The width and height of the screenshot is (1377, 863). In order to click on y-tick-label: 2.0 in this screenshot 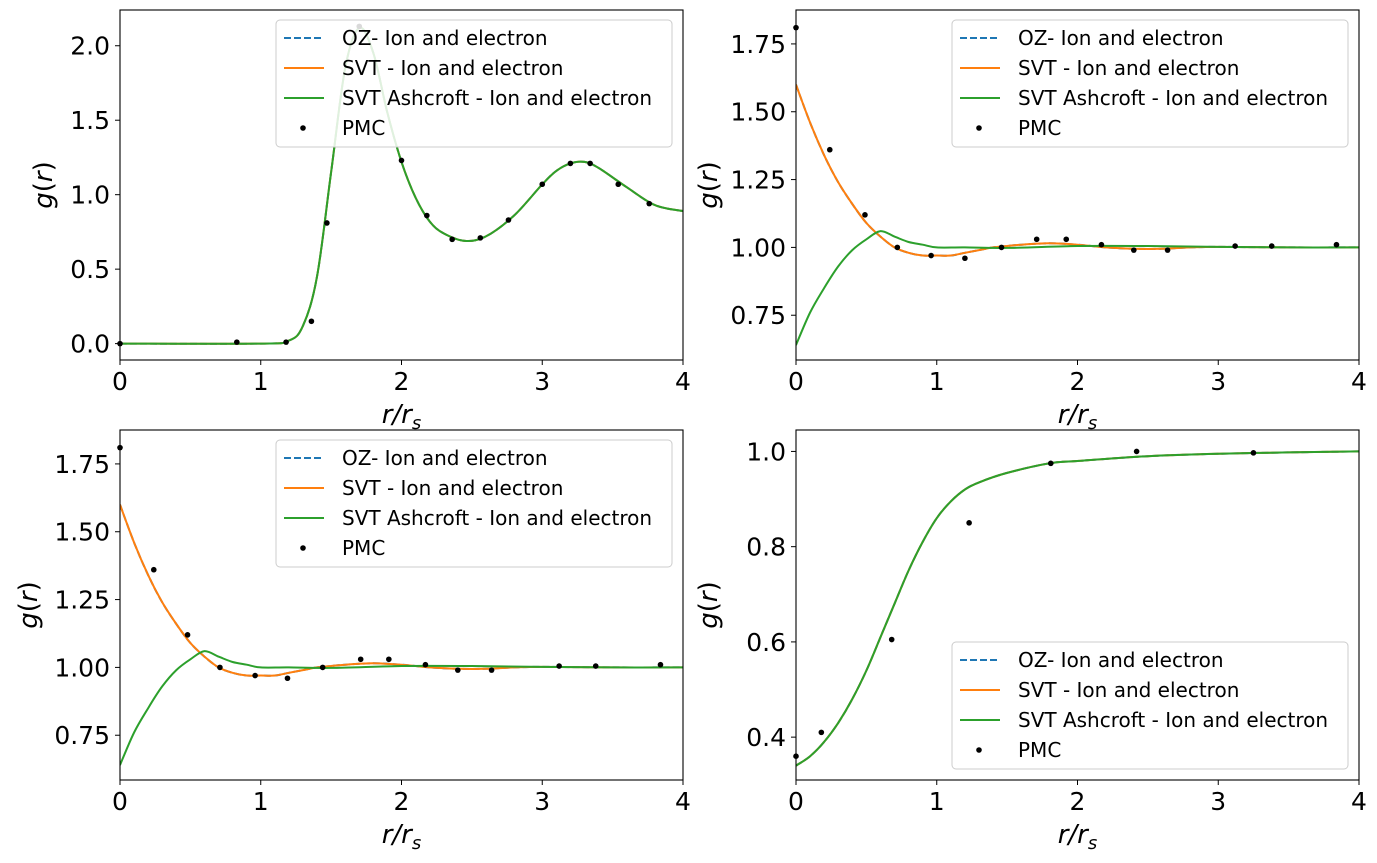, I will do `click(90, 46)`.